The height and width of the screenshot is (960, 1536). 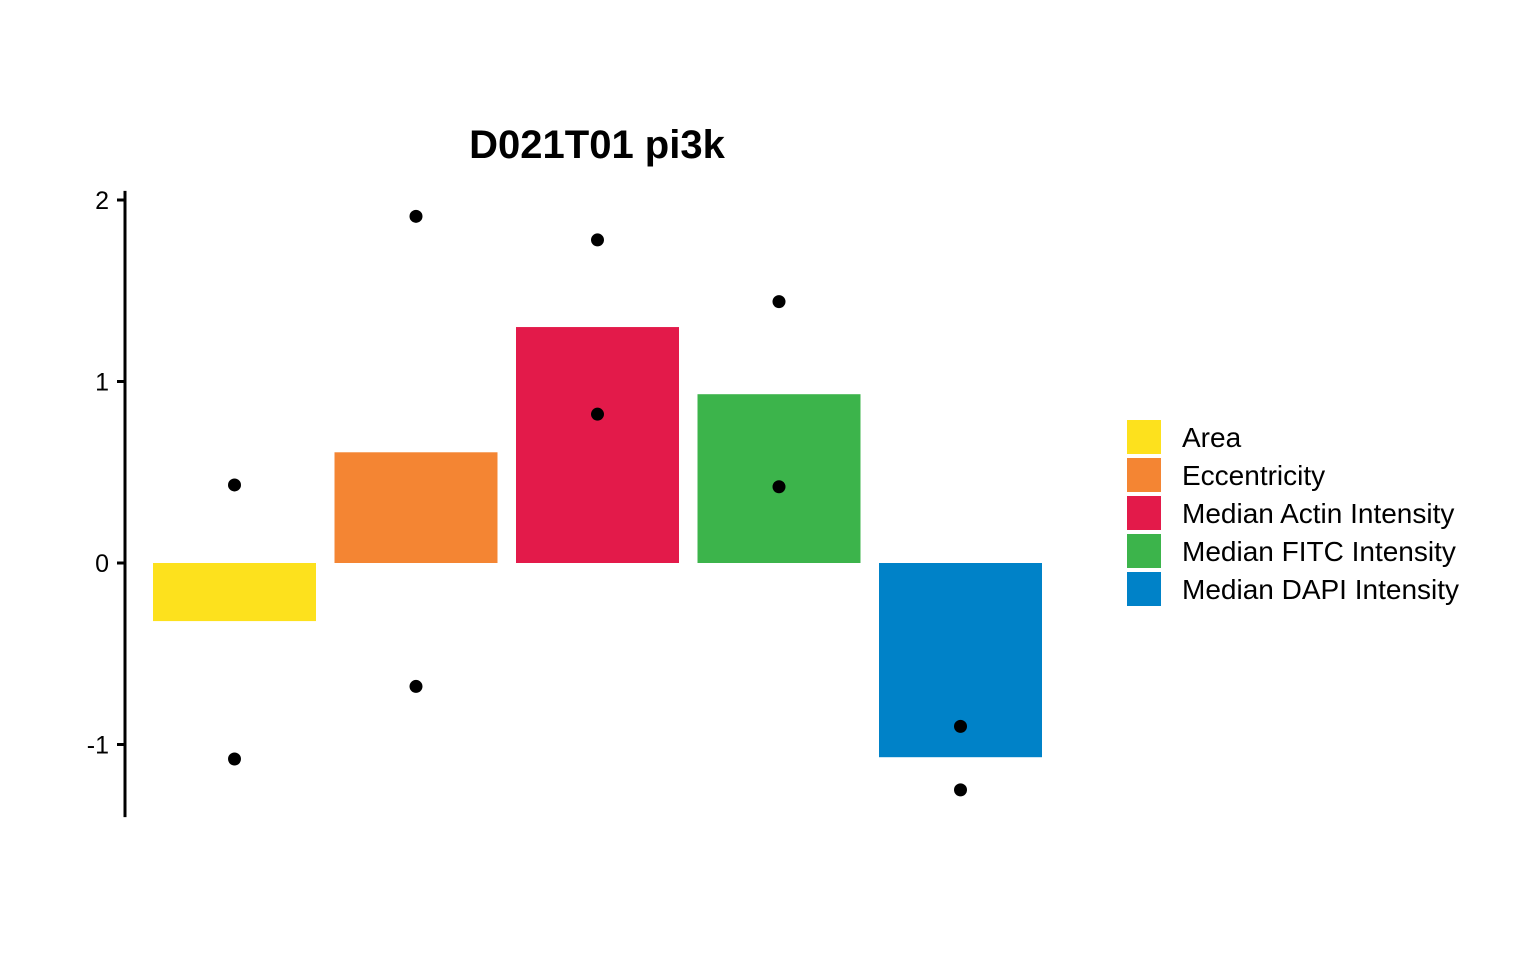 What do you see at coordinates (1253, 475) in the screenshot?
I see `legend-label: Eccentricity` at bounding box center [1253, 475].